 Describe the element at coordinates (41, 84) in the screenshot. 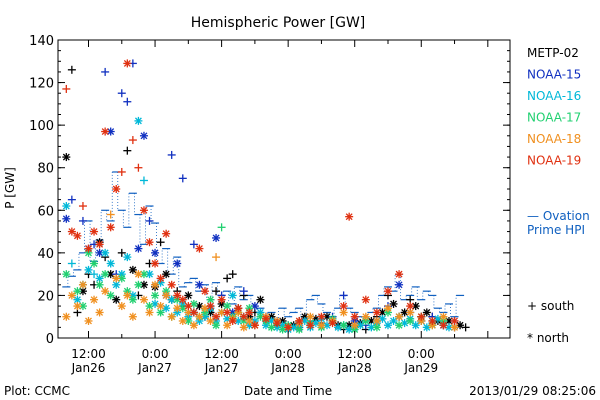

I see `y-tick-label: 120` at that location.